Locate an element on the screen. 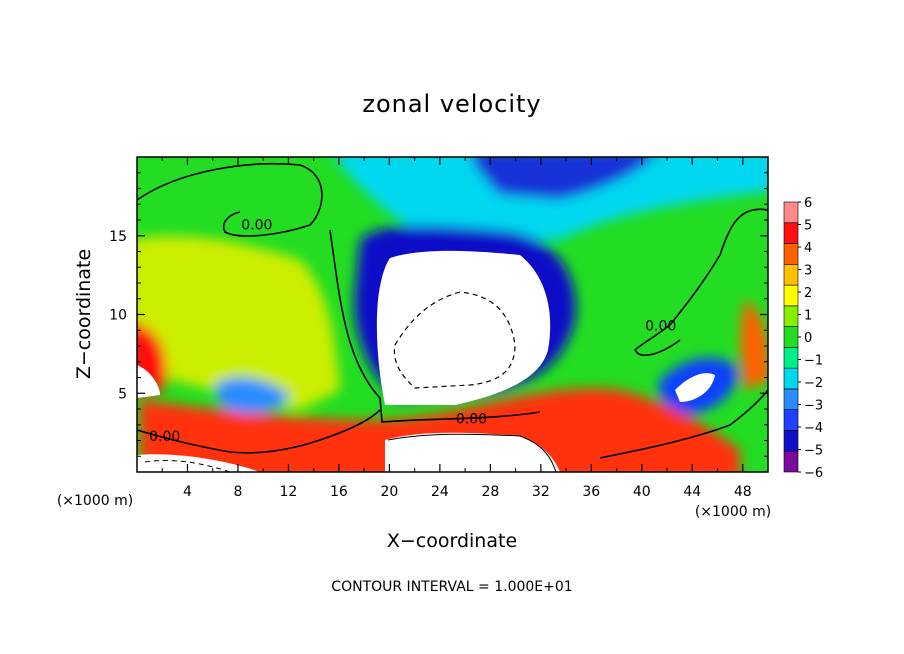 This screenshot has width=904, height=654. colorbar: 6 5 4 3 2 1 0 −1 −2 −3 −4 −5 −6 is located at coordinates (803, 338).